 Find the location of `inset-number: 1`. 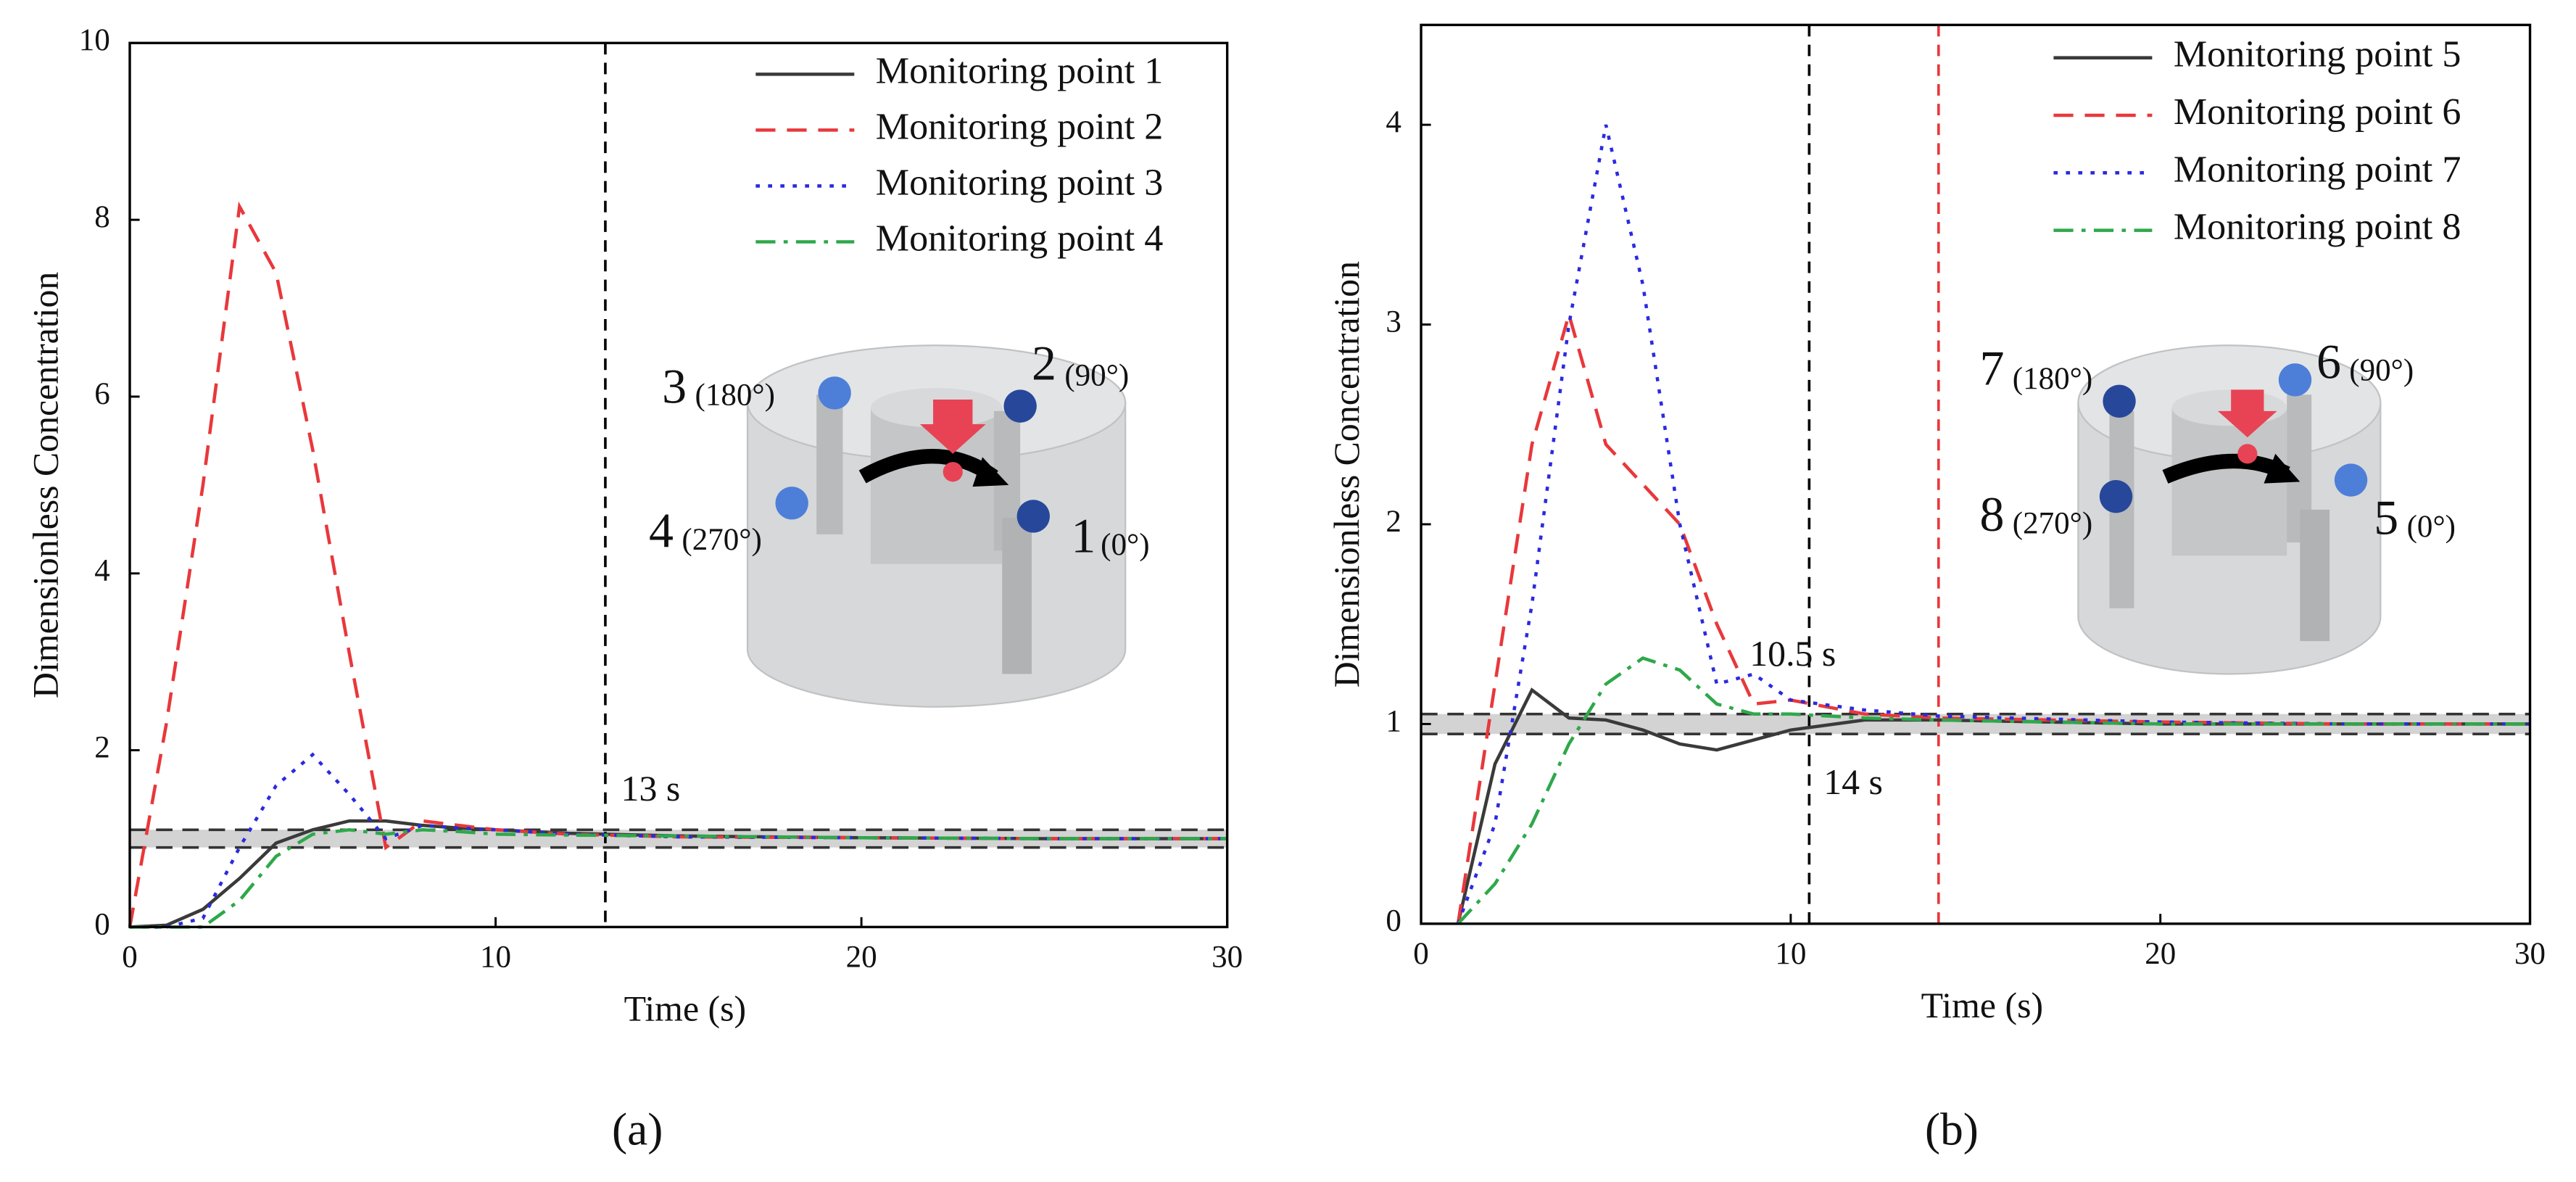

inset-number: 1 is located at coordinates (1083, 535).